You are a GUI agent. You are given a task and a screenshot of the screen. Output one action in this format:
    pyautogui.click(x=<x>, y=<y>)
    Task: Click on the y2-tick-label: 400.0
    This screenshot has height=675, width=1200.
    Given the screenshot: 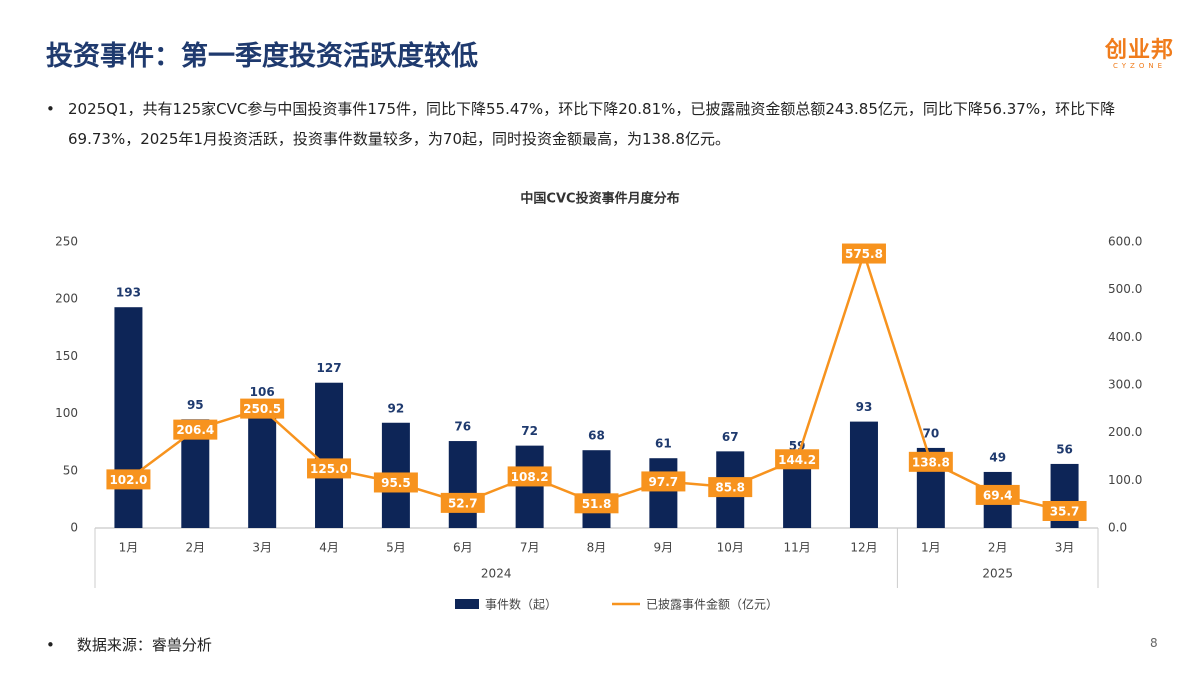 What is the action you would take?
    pyautogui.click(x=1125, y=337)
    